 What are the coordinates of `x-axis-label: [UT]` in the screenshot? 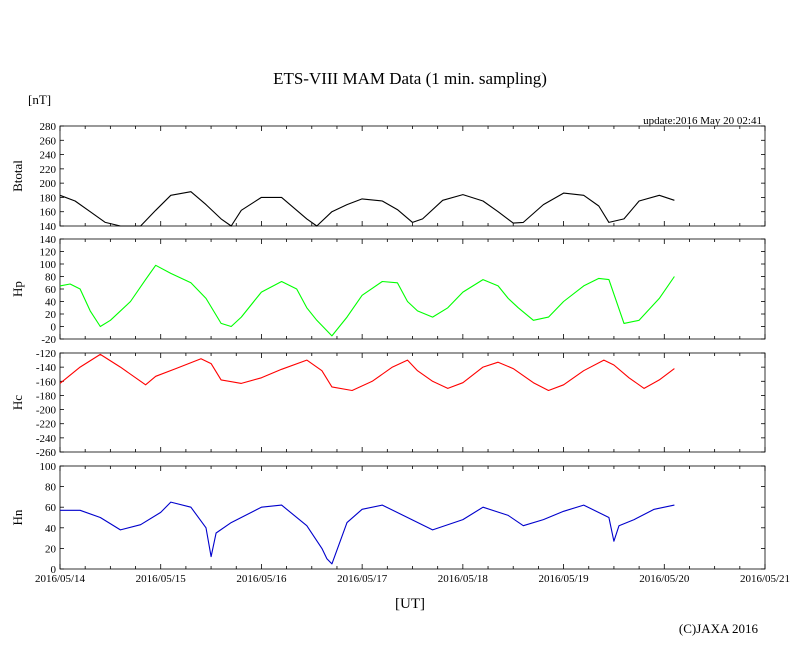 It's located at (410, 604).